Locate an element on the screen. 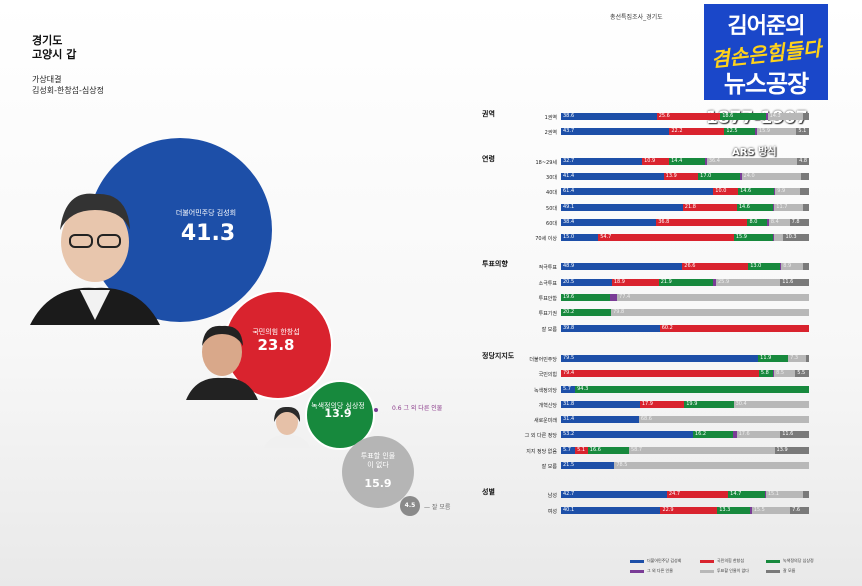 This screenshot has height=586, width=862. bar-segment: 16.6 is located at coordinates (608, 450).